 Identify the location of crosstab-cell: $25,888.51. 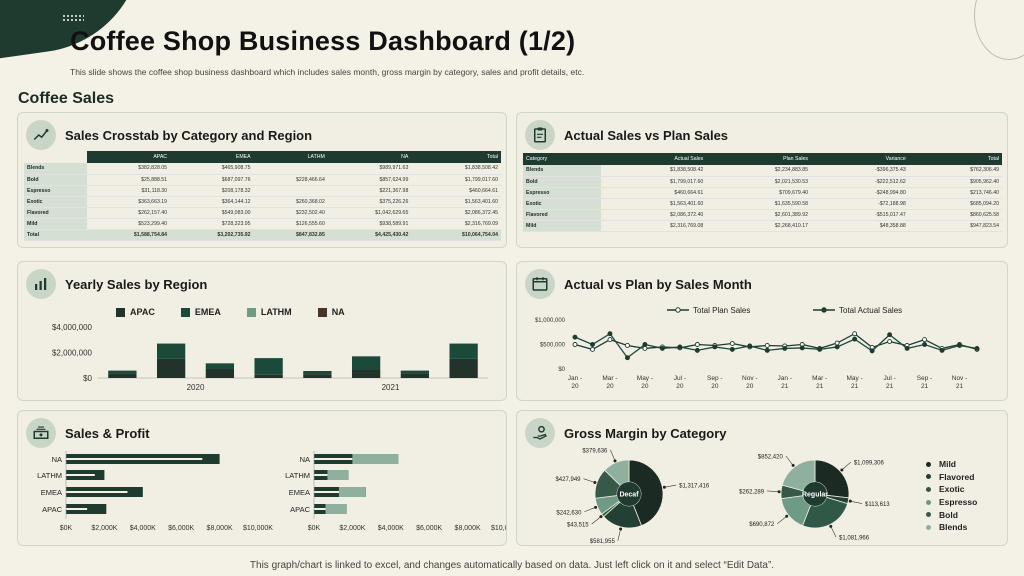
(128, 180).